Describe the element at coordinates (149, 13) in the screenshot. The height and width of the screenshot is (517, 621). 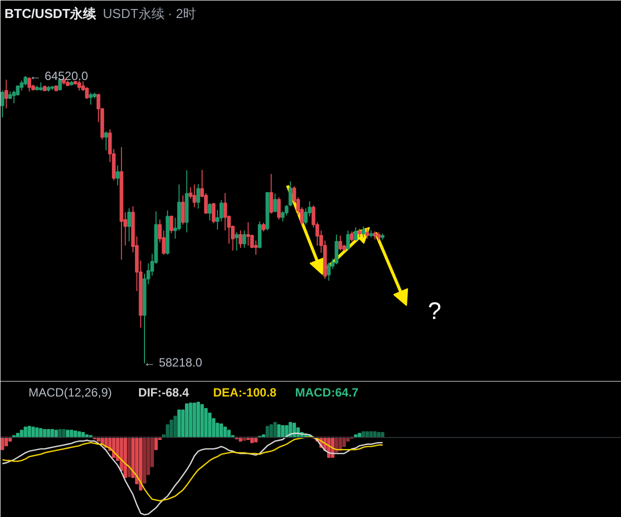
I see `chart-subtitle: USDT永续 · 2时` at that location.